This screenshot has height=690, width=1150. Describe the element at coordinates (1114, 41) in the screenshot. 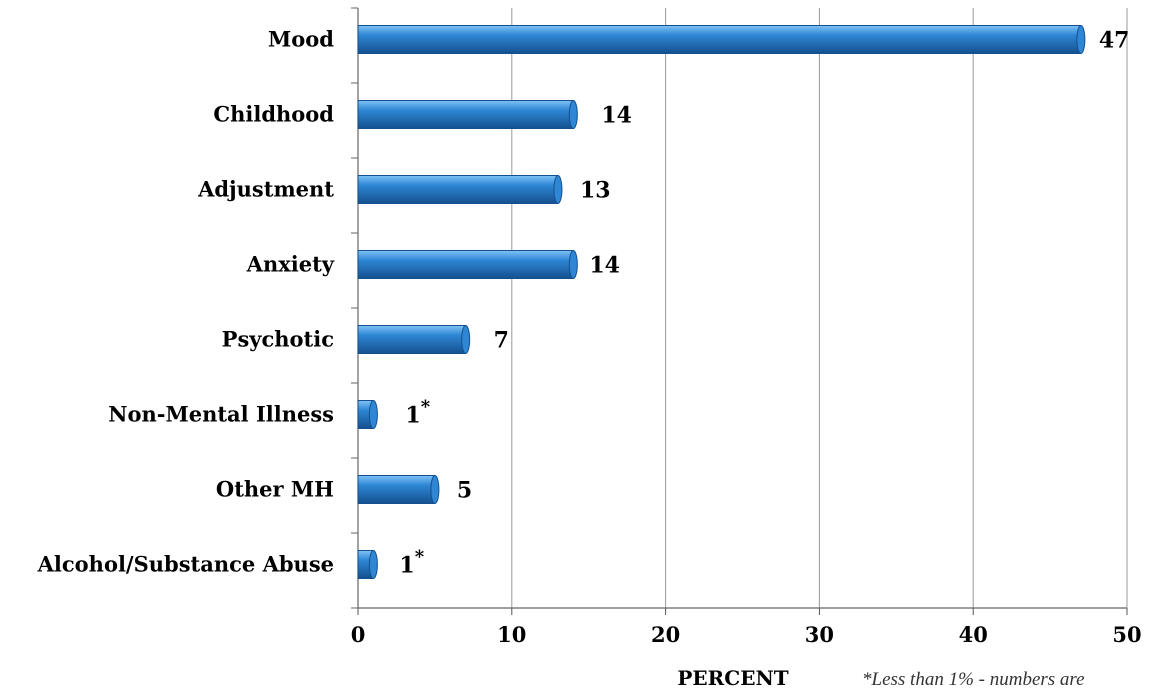

I see `value-label: 47` at that location.